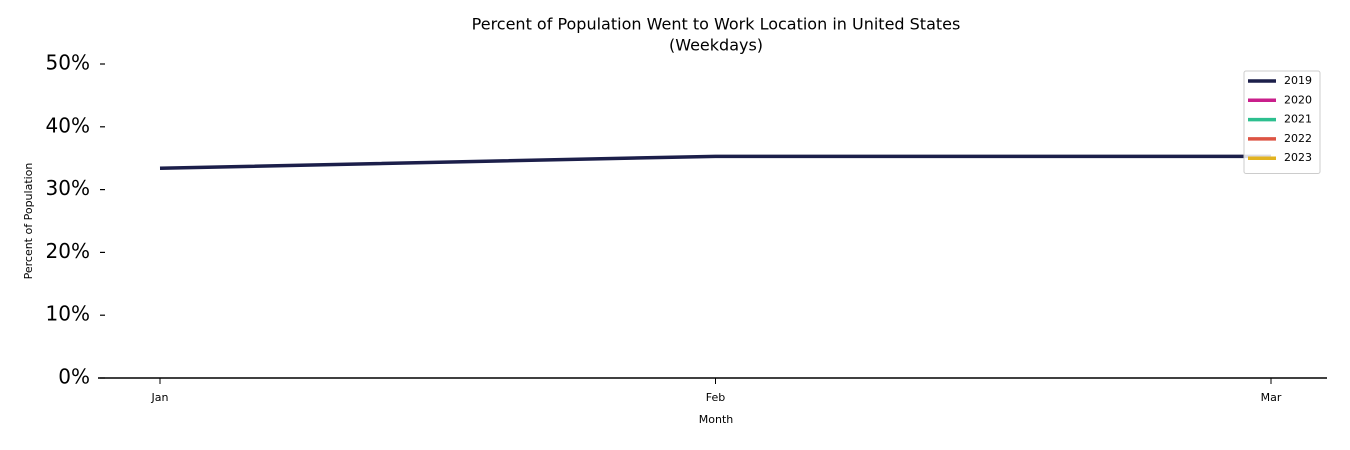 This screenshot has width=1350, height=450. What do you see at coordinates (68, 125) in the screenshot?
I see `y-tick-label: 40%` at bounding box center [68, 125].